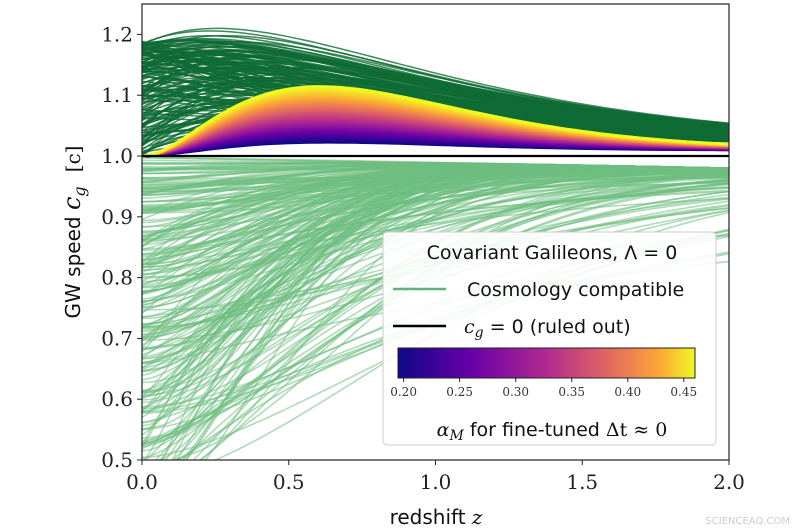 The height and width of the screenshot is (530, 800). Describe the element at coordinates (436, 482) in the screenshot. I see `x-tick-label: 1.0` at that location.